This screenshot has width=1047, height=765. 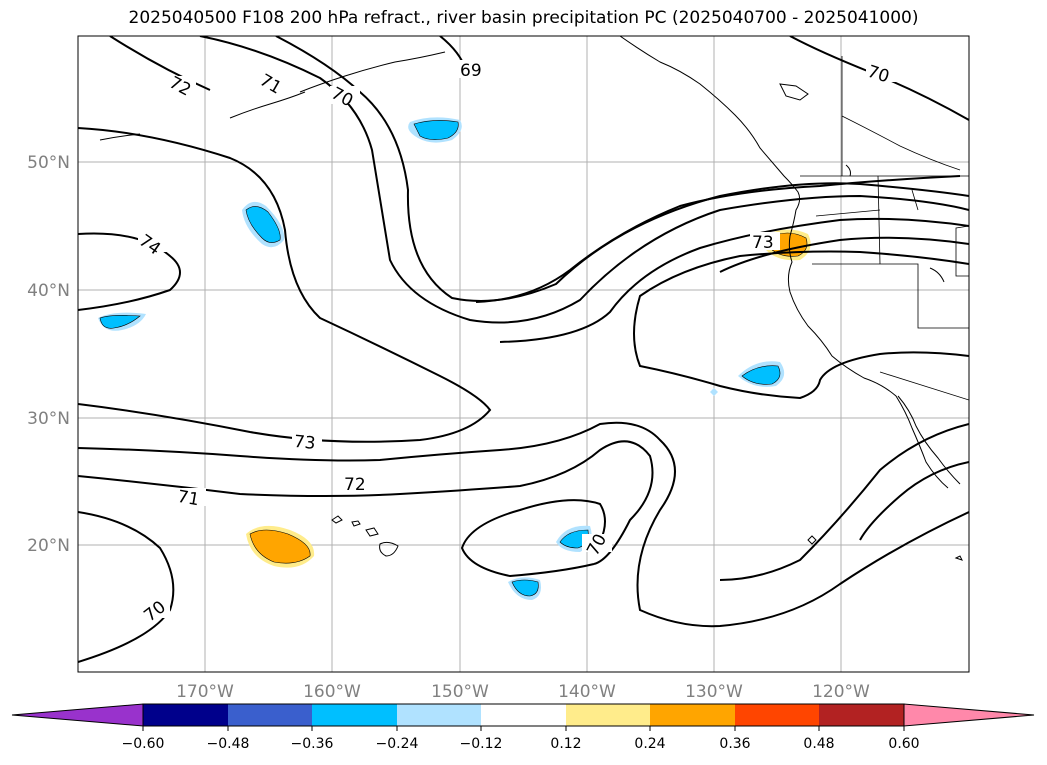 I want to click on lat-label: 30°N, so click(x=48, y=419).